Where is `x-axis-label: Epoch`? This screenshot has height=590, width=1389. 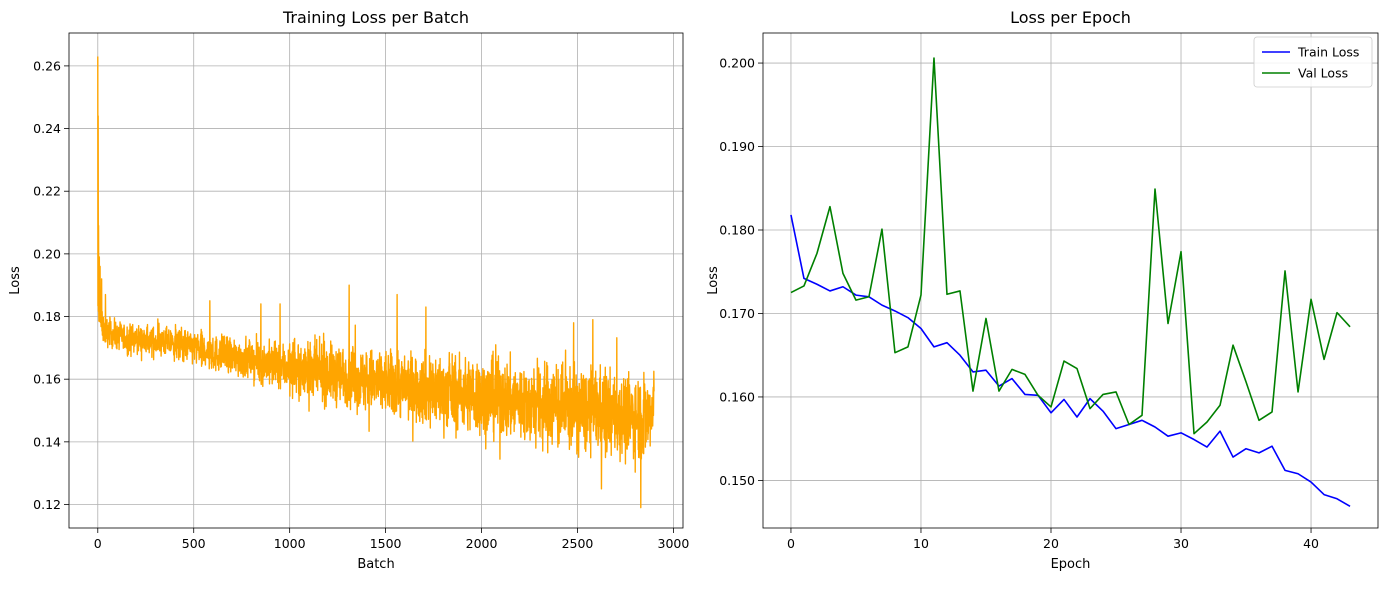
x-axis-label: Epoch is located at coordinates (1071, 564).